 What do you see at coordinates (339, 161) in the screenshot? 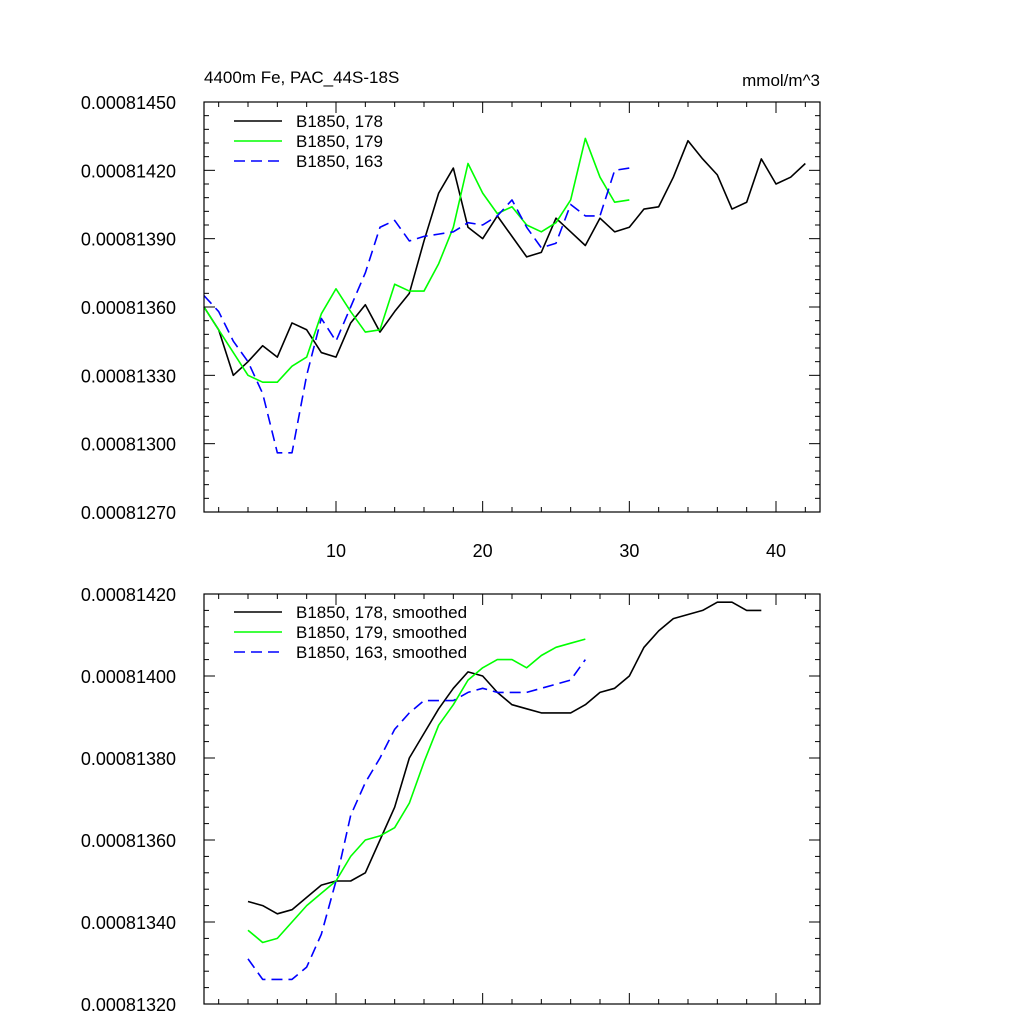
I see `legend-label-3: B1850, 163` at bounding box center [339, 161].